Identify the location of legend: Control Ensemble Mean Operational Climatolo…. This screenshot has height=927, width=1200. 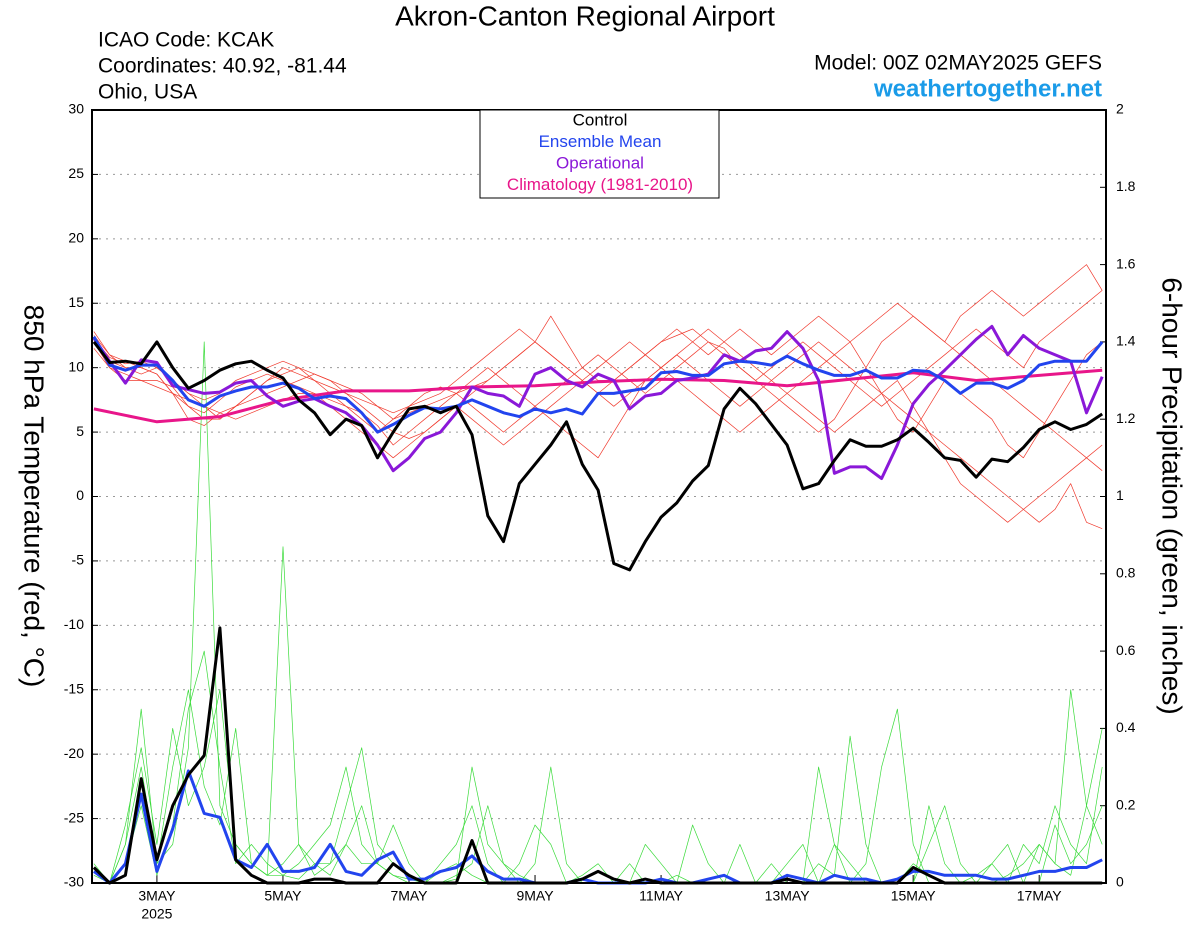
(600, 152).